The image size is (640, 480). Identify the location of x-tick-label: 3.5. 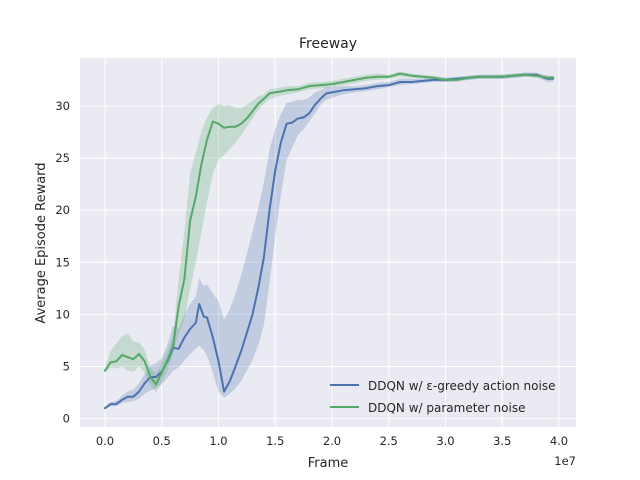
(502, 441).